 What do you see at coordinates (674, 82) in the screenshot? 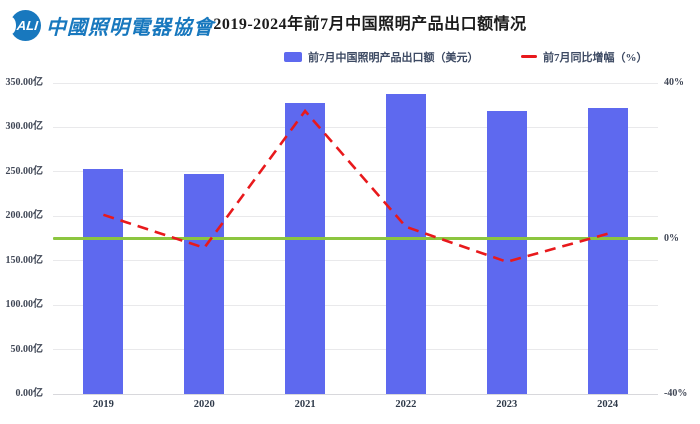
I see `right-axis-tick-40: 40%` at bounding box center [674, 82].